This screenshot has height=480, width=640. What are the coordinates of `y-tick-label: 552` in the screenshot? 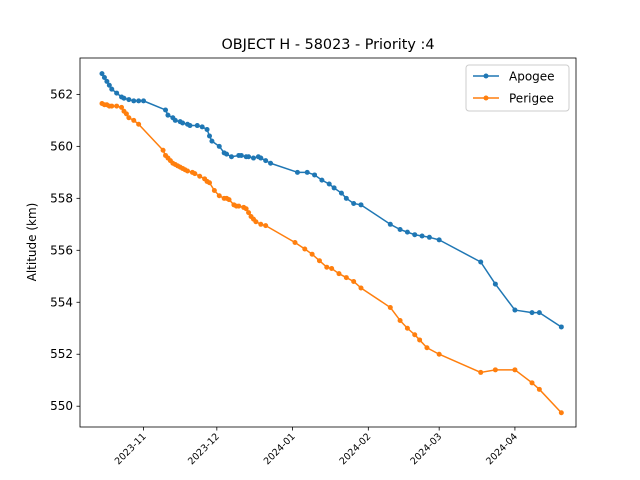 It's located at (61, 354).